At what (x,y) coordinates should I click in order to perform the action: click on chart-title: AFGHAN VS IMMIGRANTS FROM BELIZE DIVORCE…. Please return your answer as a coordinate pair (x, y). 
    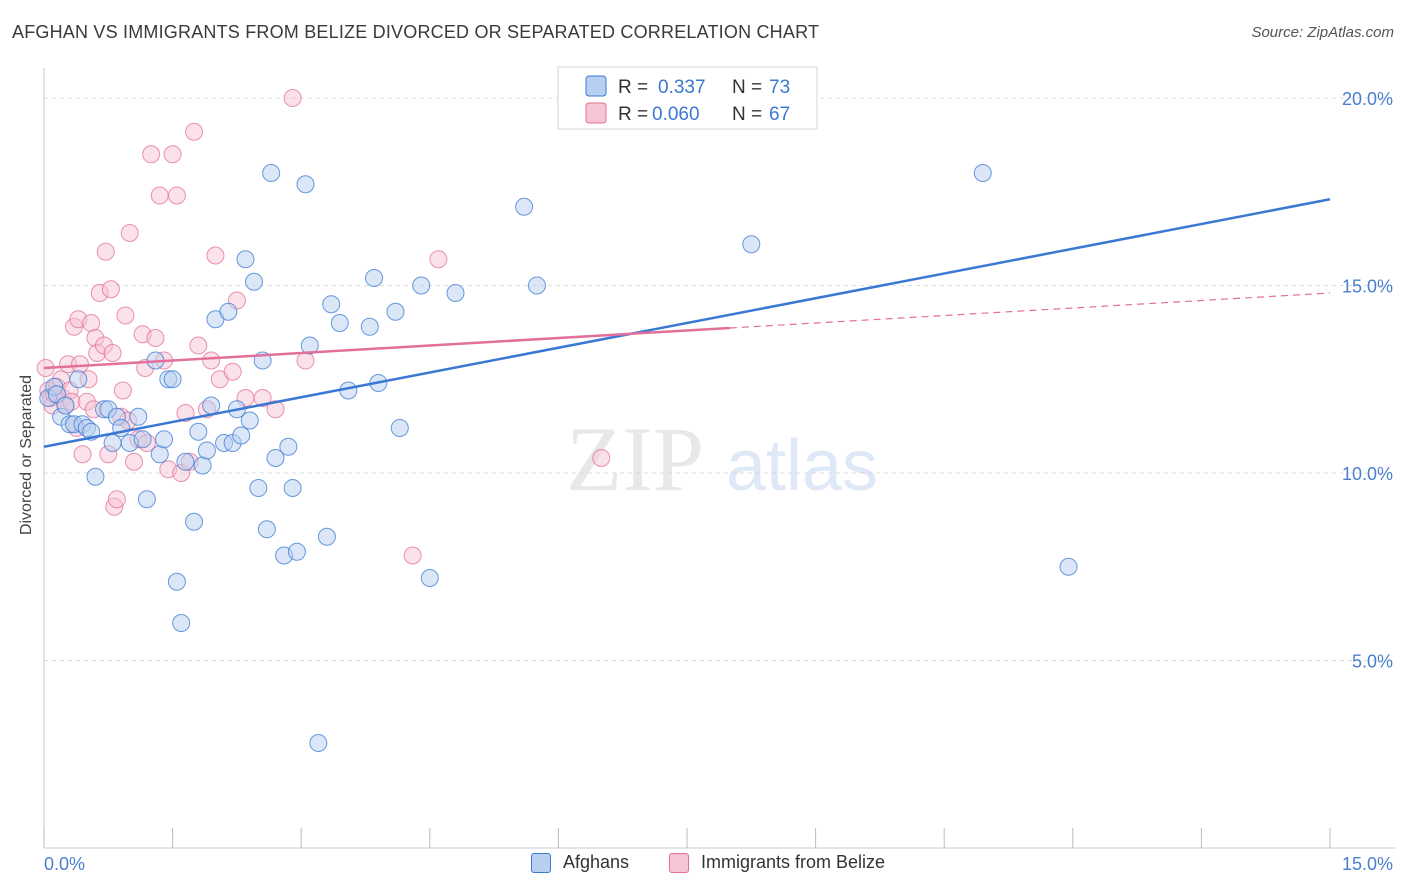
    Looking at the image, I should click on (416, 32).